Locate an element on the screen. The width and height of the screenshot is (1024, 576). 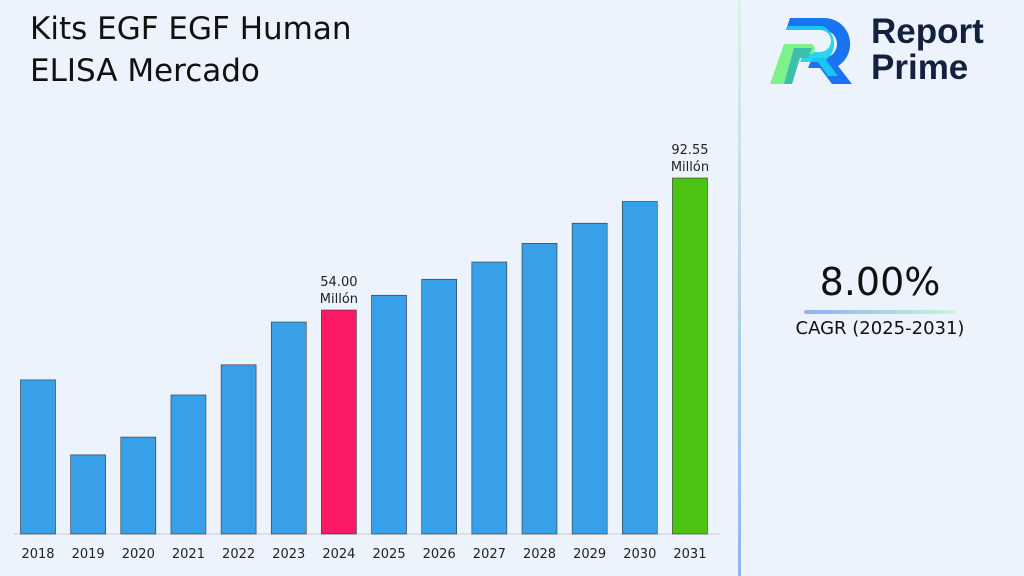
bar-2018 is located at coordinates (38, 457).